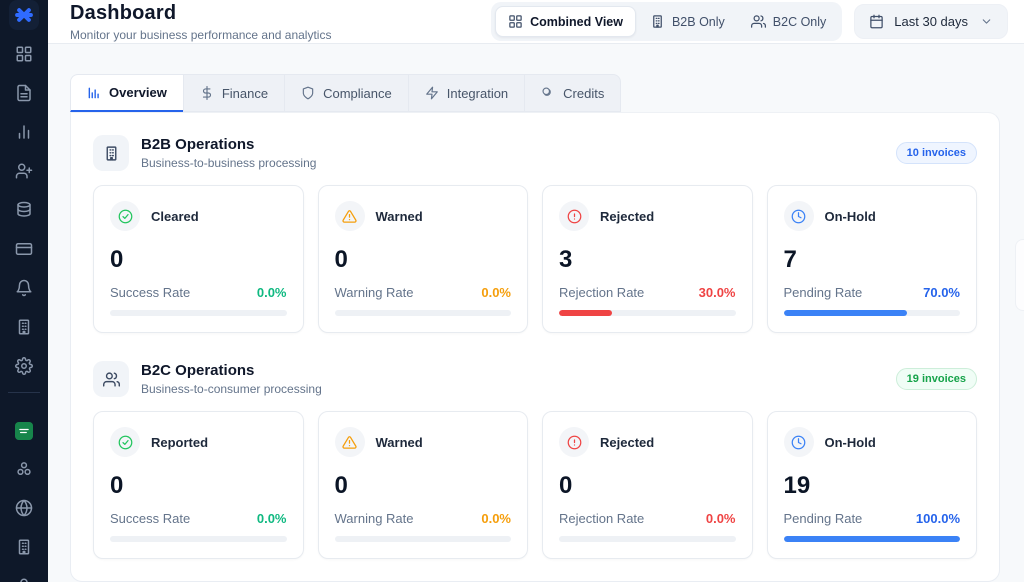 The image size is (1024, 582). What do you see at coordinates (24, 578) in the screenshot?
I see `sidebar-item-profile` at bounding box center [24, 578].